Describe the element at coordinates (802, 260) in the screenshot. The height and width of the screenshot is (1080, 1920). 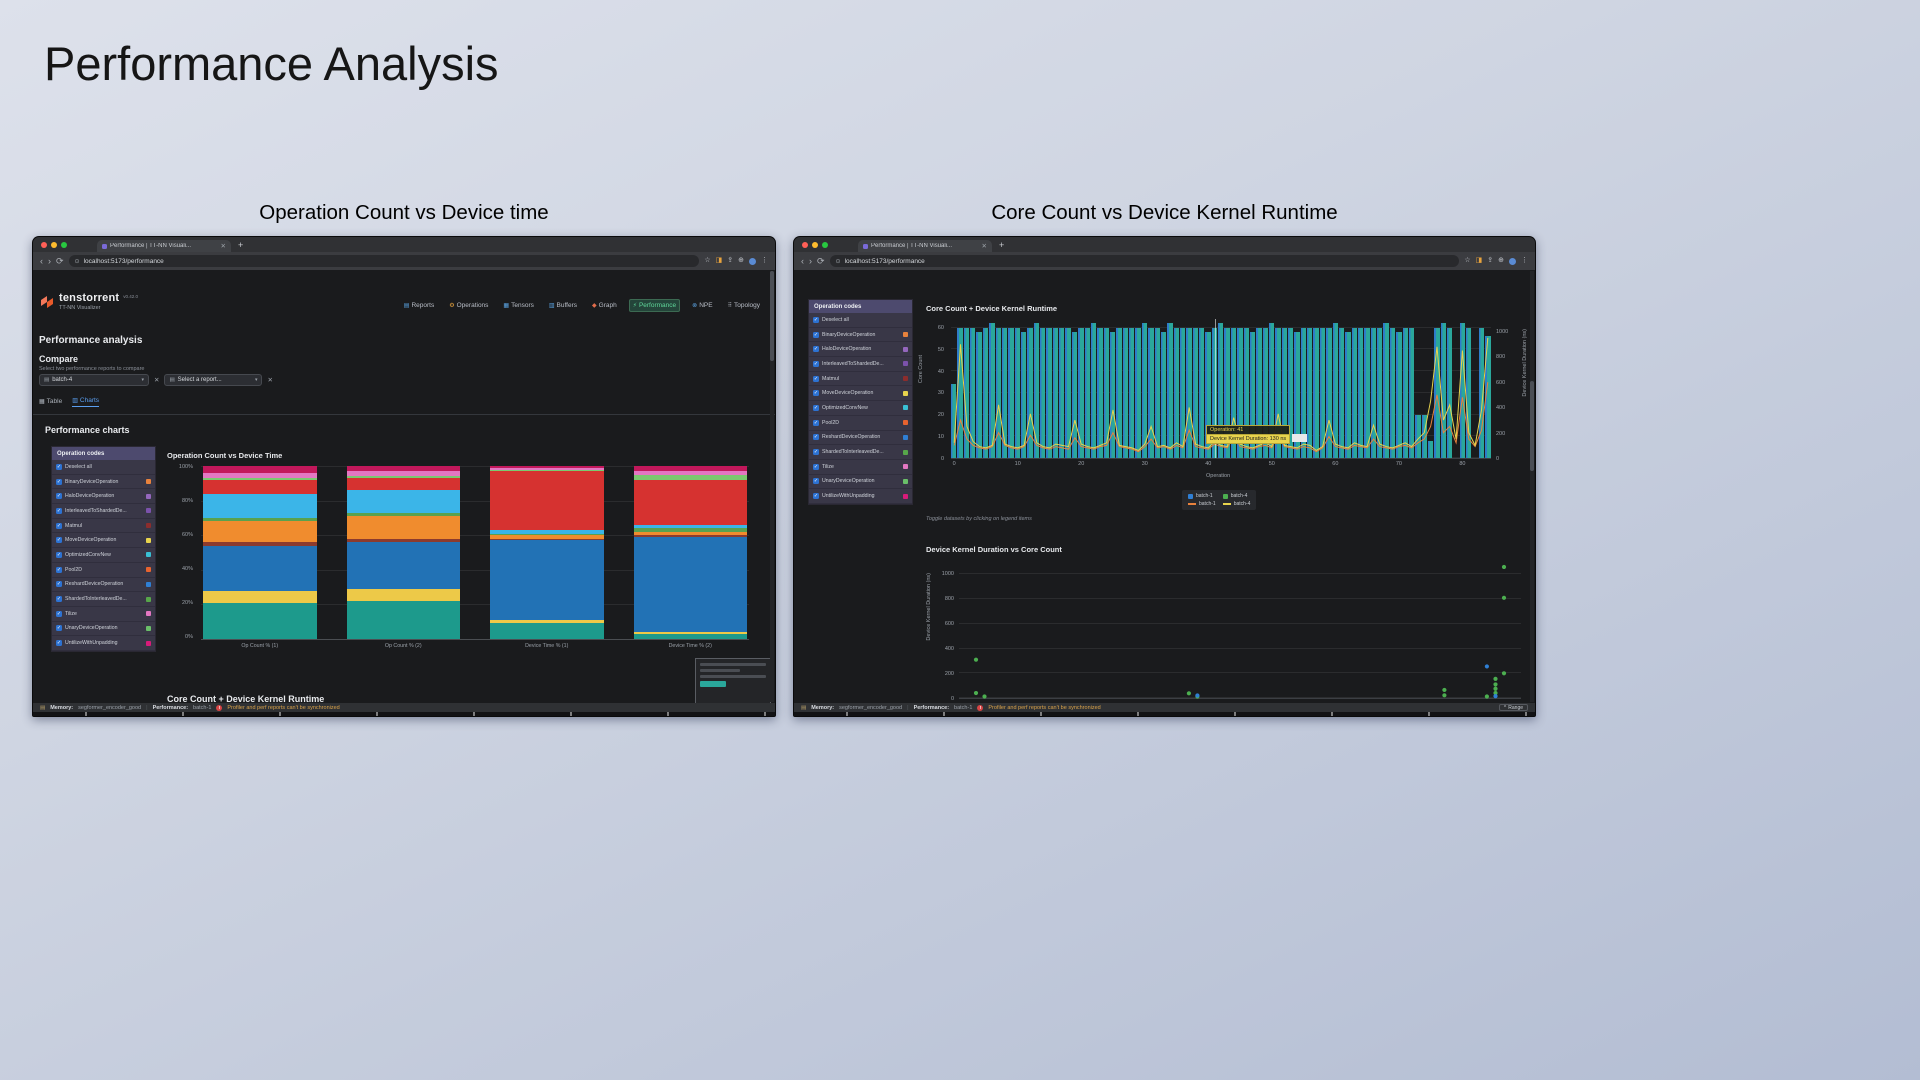
I see `back-icon: ‹` at that location.